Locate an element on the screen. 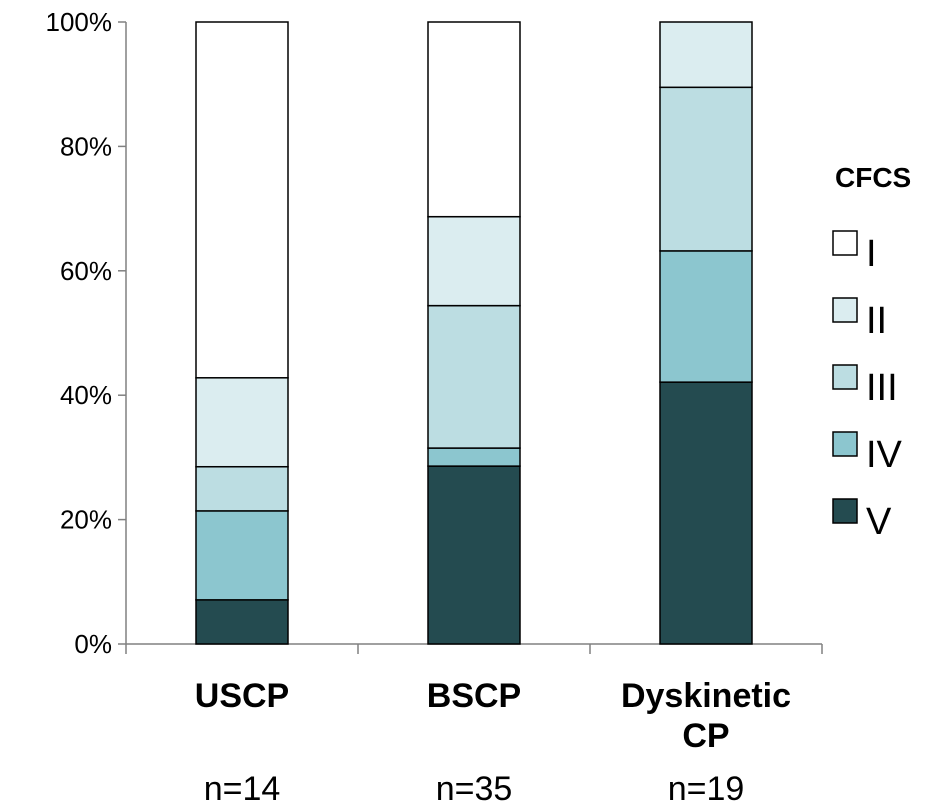 This screenshot has width=949, height=805. legend-label-v: V is located at coordinates (879, 522).